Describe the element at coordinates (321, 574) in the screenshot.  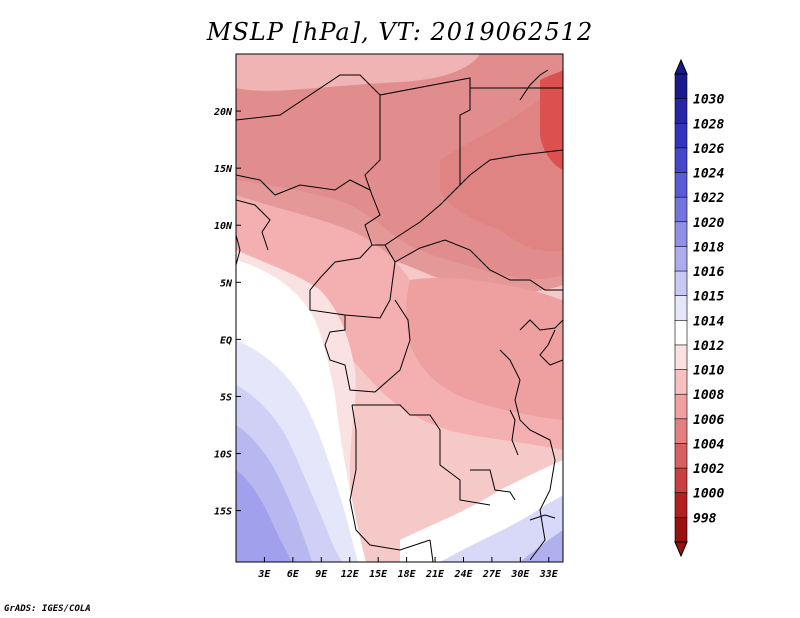
I see `x-tick-label: 9E` at that location.